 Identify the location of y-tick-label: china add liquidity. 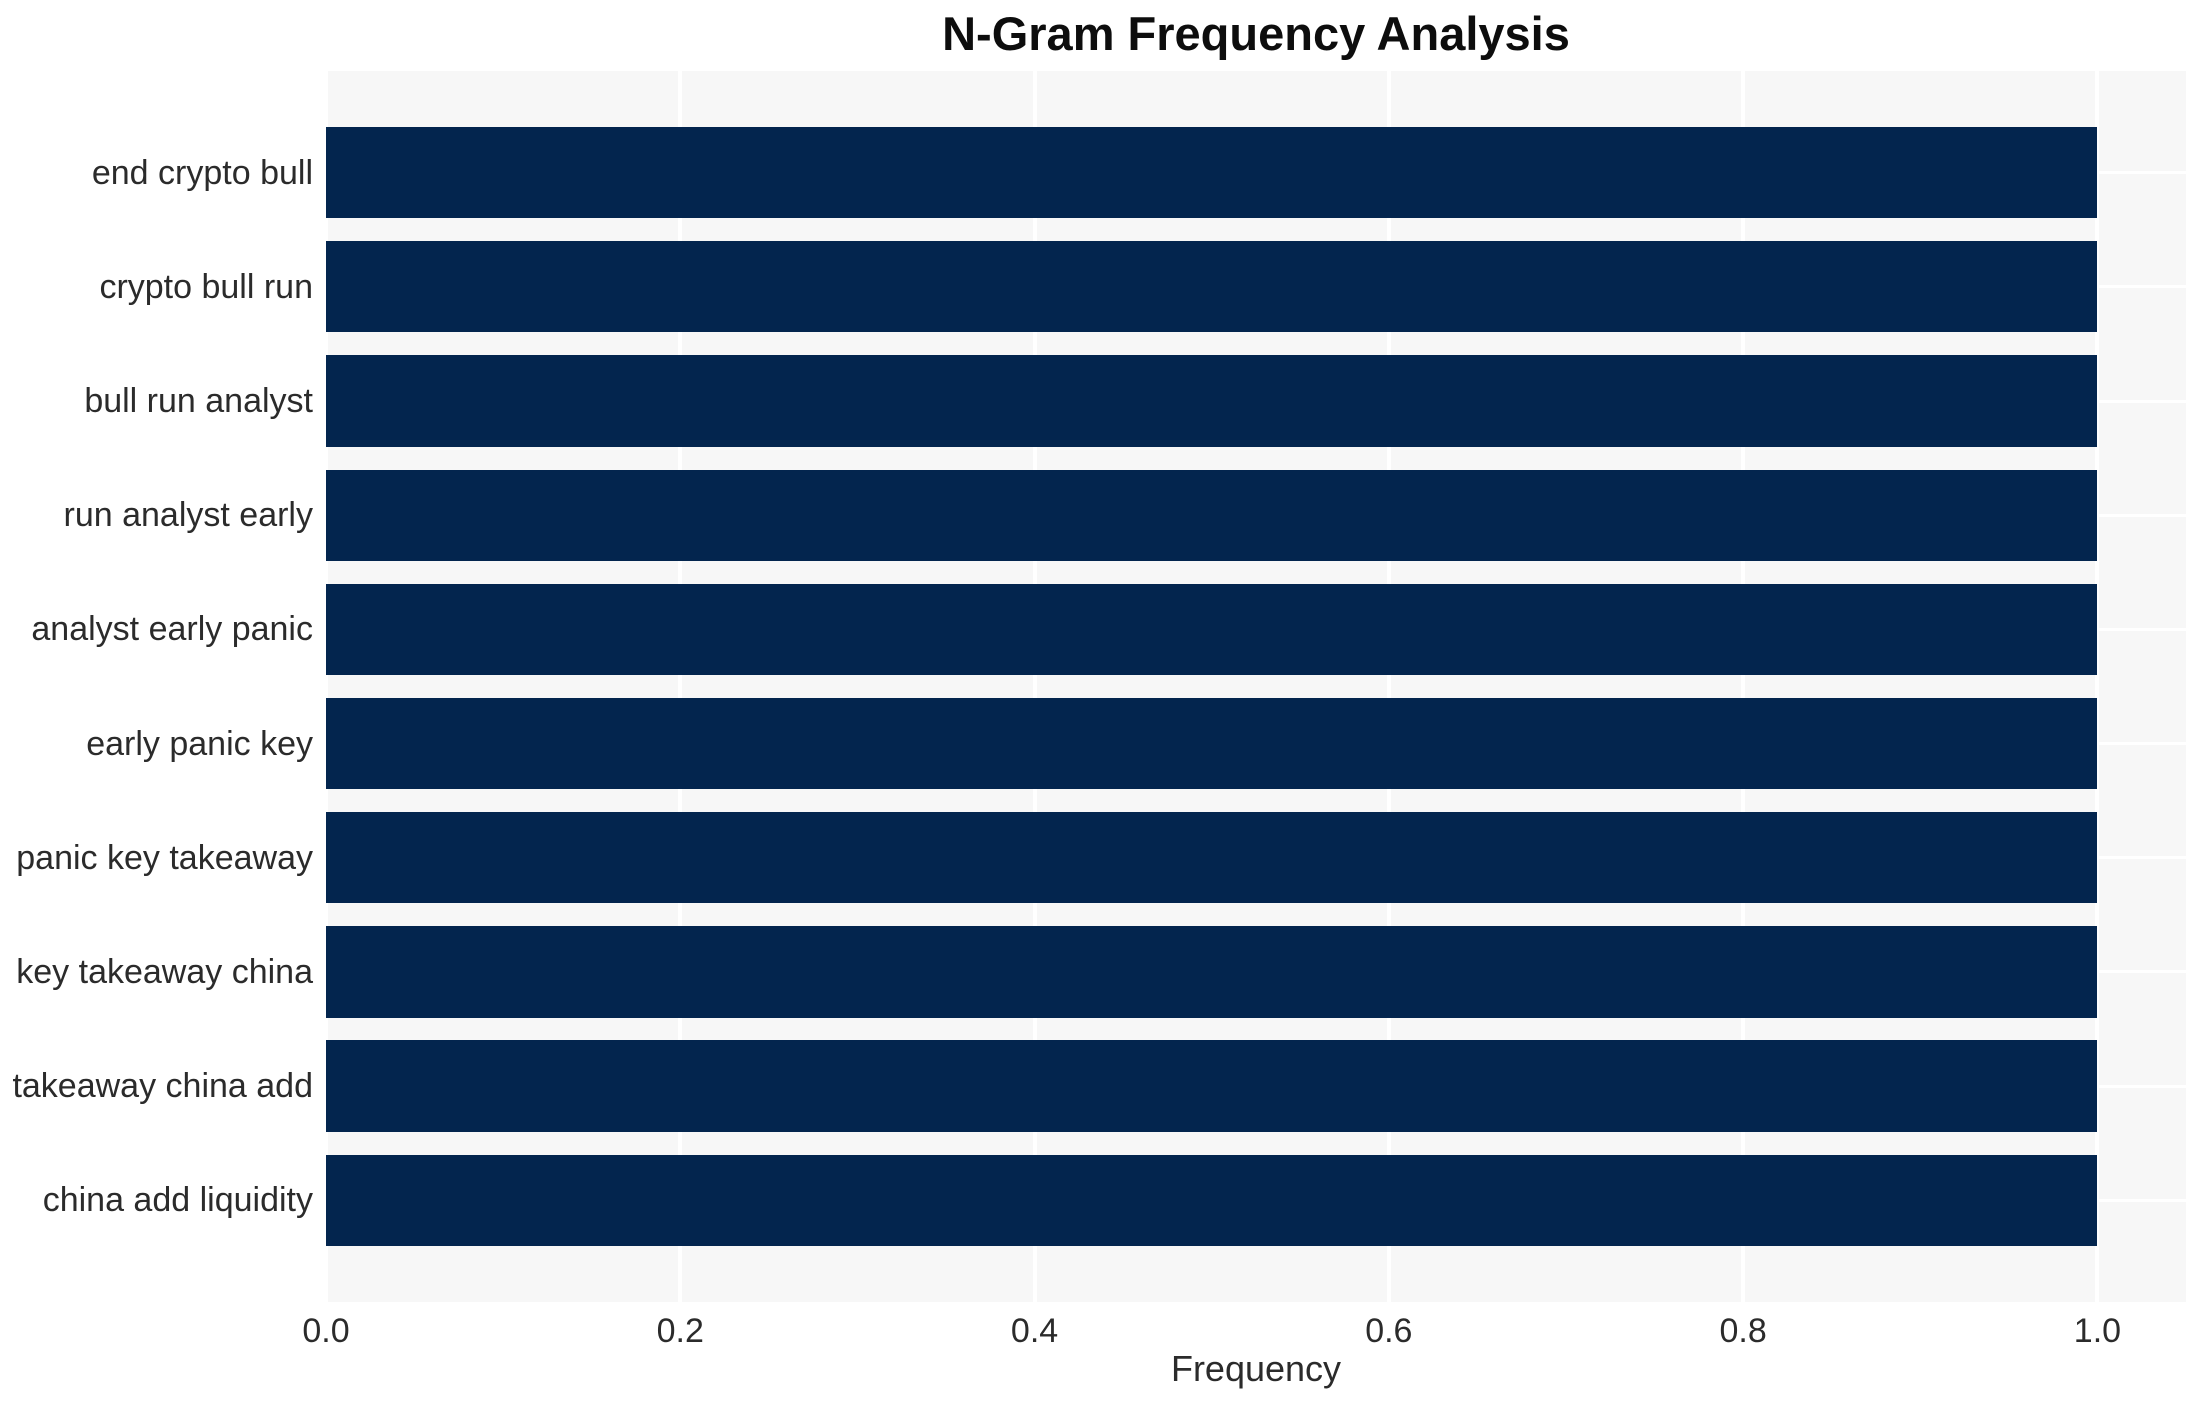
(177, 1200).